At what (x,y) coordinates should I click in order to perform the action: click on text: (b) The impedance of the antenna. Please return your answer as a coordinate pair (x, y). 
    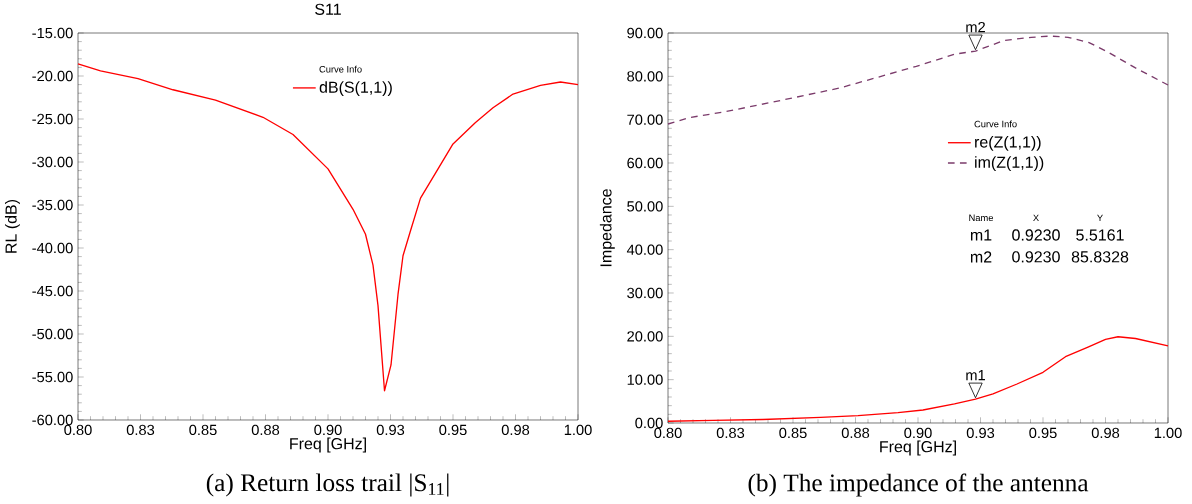
    Looking at the image, I should click on (918, 485).